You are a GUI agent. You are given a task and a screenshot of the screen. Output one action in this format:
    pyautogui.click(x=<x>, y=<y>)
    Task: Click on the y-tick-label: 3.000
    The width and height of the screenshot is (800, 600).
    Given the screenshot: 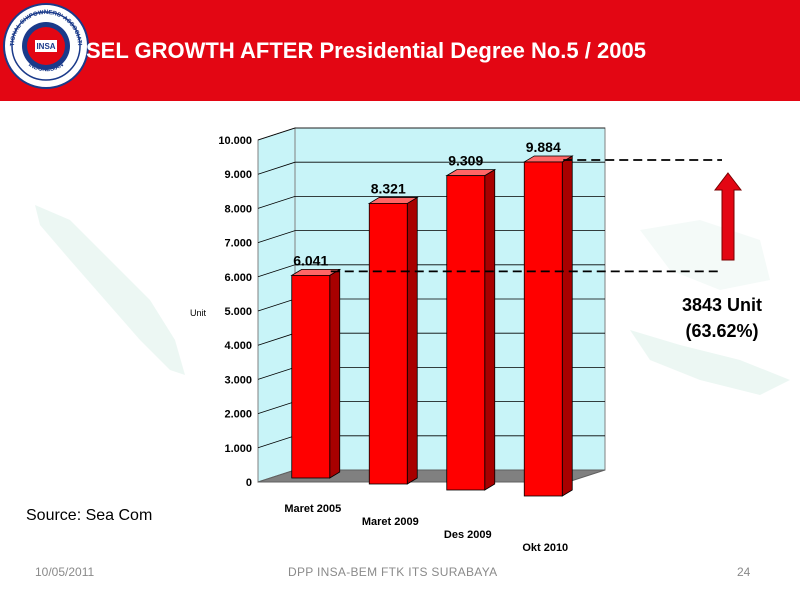 What is the action you would take?
    pyautogui.click(x=238, y=380)
    